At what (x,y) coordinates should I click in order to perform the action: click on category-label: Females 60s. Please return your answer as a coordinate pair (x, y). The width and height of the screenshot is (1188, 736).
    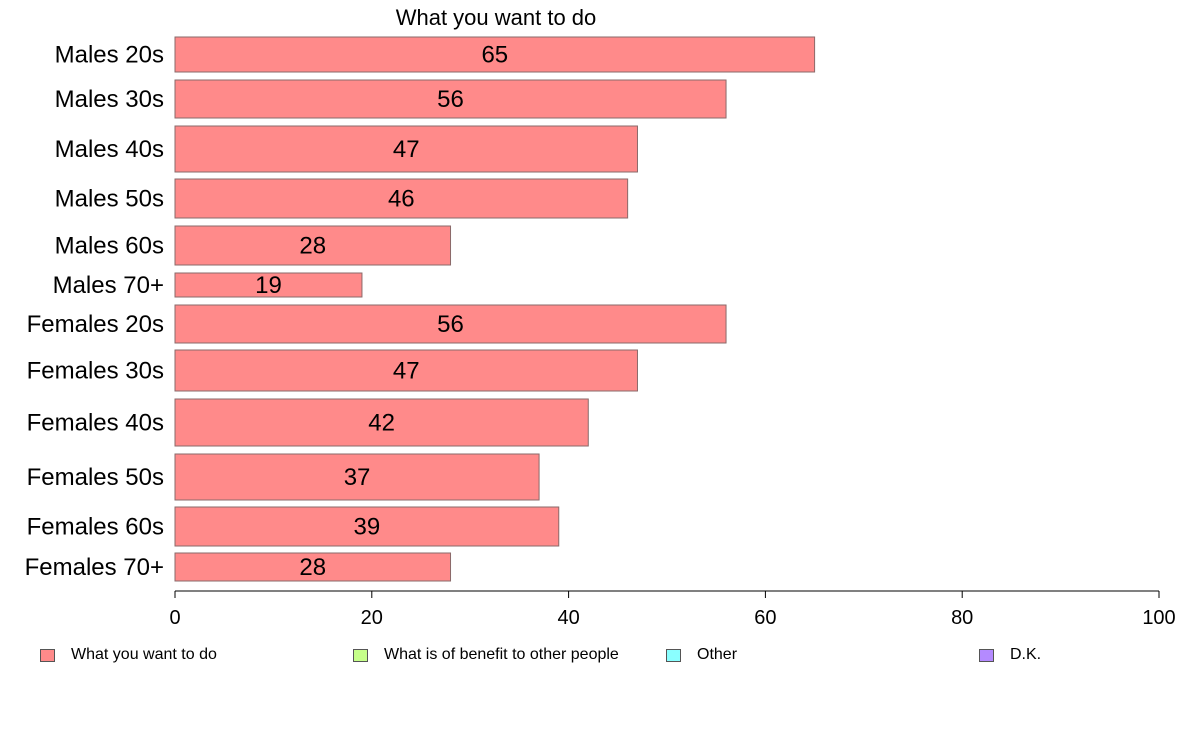
    Looking at the image, I should click on (95, 527).